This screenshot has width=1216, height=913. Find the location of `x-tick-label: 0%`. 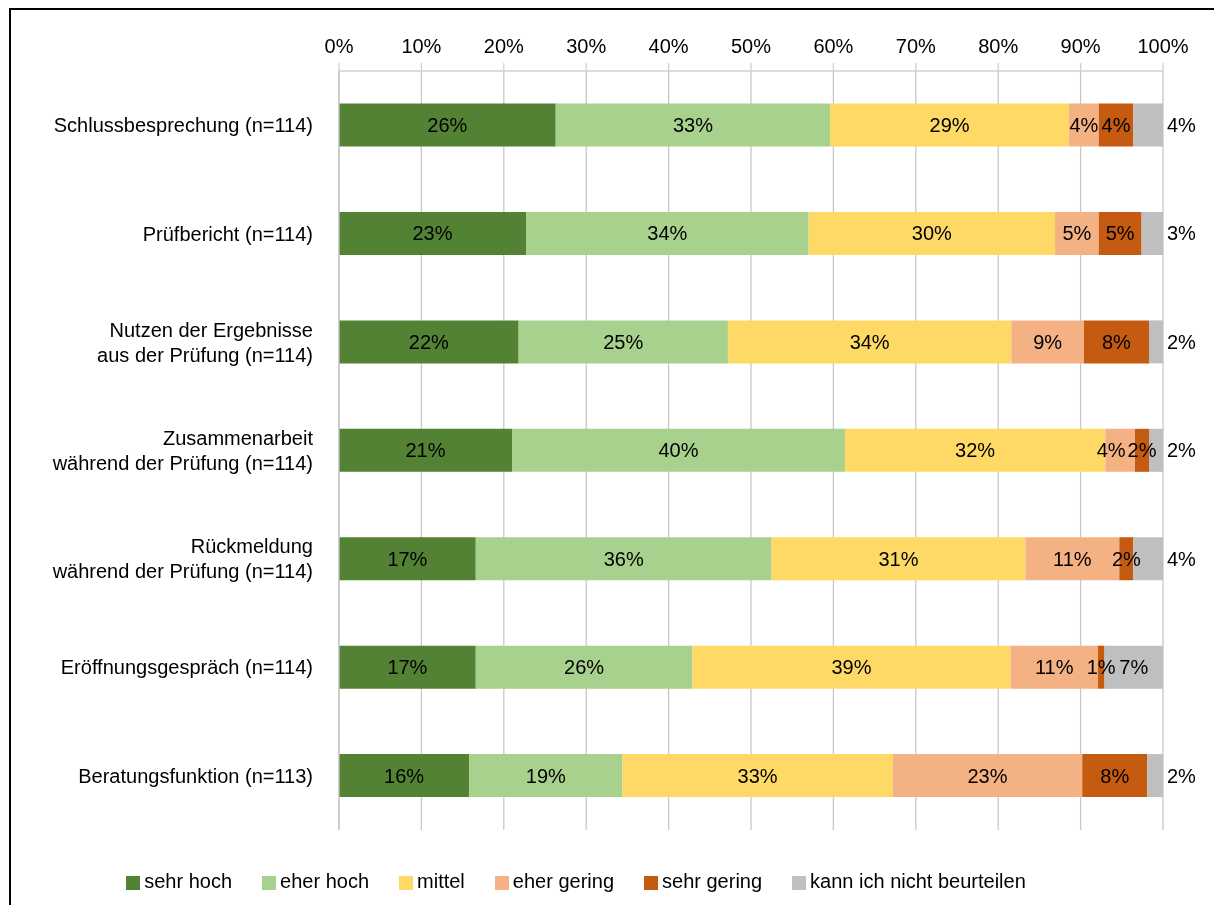

x-tick-label: 0% is located at coordinates (339, 46).